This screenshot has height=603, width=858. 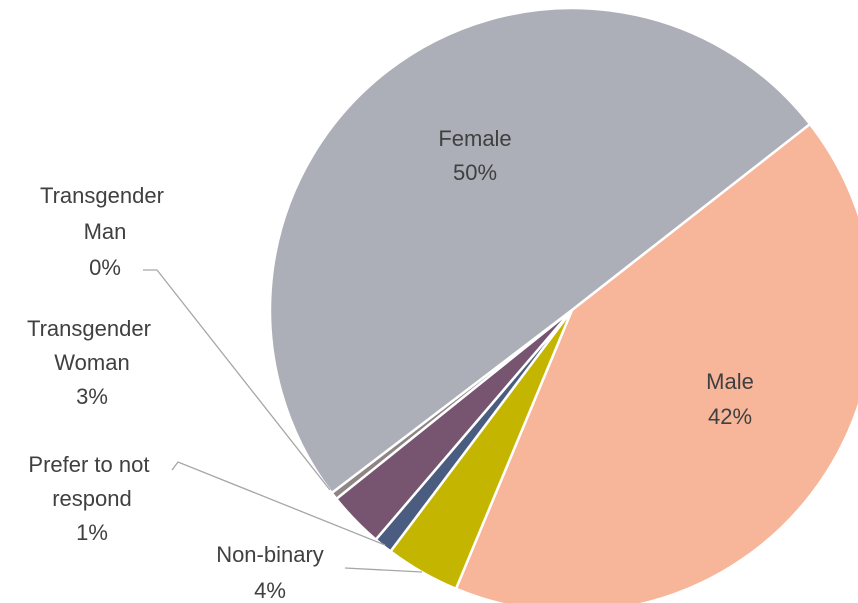 What do you see at coordinates (475, 172) in the screenshot?
I see `value-label: 50%` at bounding box center [475, 172].